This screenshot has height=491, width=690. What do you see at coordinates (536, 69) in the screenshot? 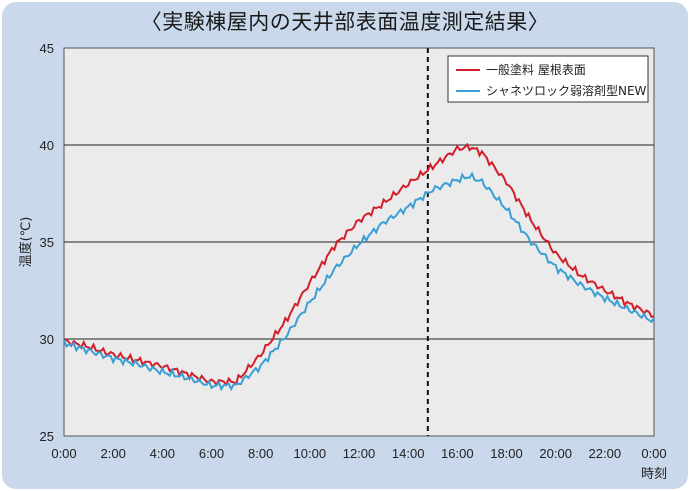
I see `legend-label-1: 一般塗料 屋根表面` at bounding box center [536, 69].